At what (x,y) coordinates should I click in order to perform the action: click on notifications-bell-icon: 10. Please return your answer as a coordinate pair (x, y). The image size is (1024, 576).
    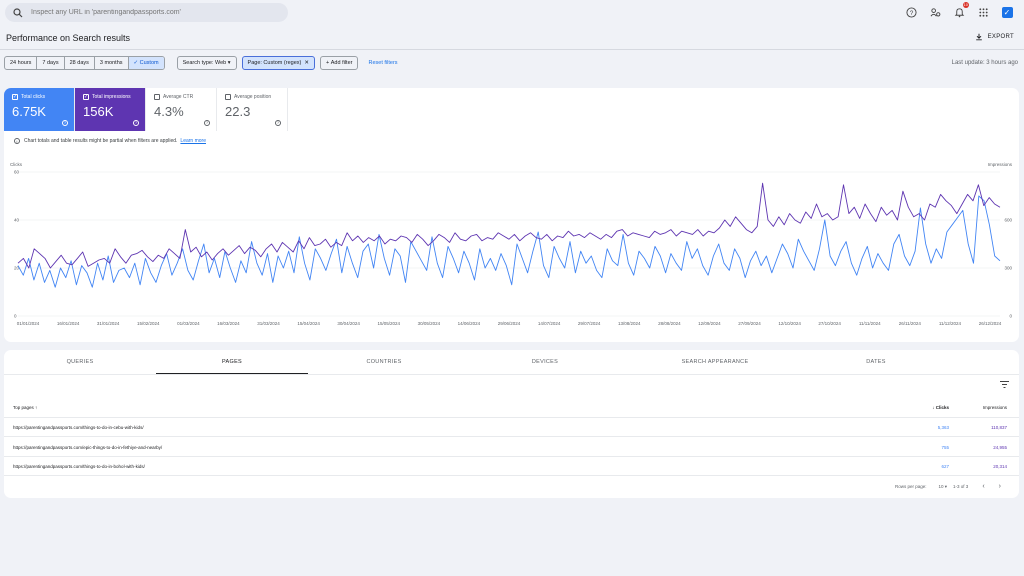
    Looking at the image, I should click on (960, 10).